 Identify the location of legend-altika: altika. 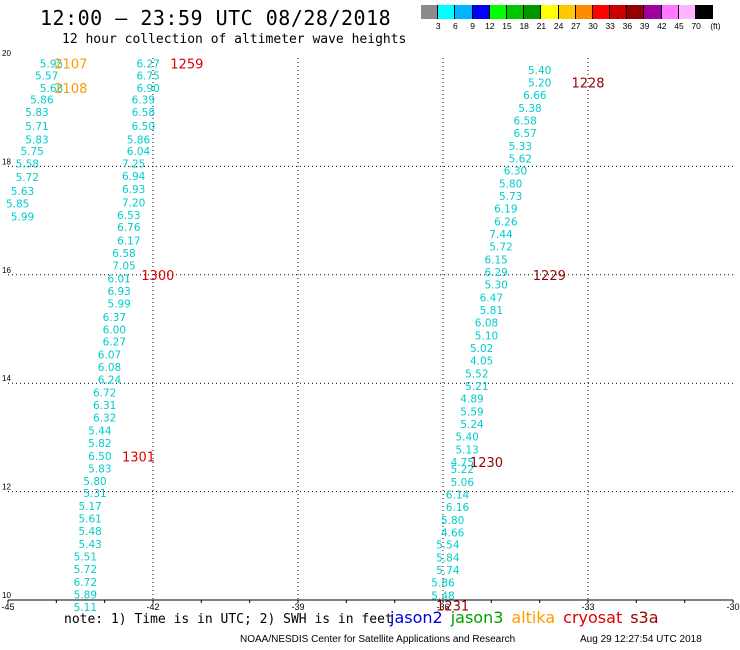
(533, 617).